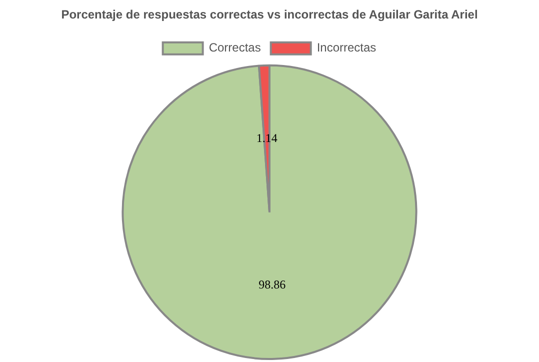 This screenshot has height=362, width=539. I want to click on legend-label: Correctas, so click(234, 47).